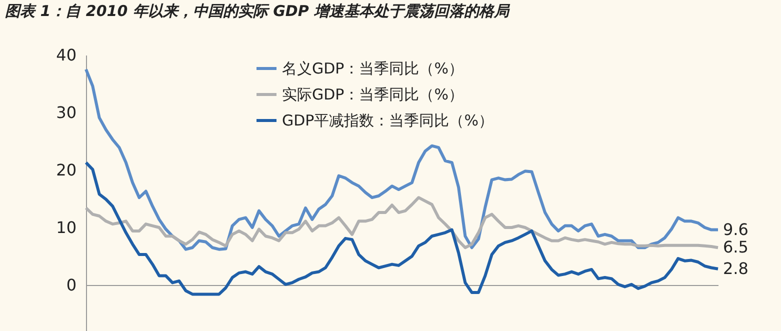 The height and width of the screenshot is (331, 781). I want to click on chart-title: 图表 1：自 2010 年以来，中国的实际 GDP 增速基本处于震荡回落的格局, so click(258, 11).